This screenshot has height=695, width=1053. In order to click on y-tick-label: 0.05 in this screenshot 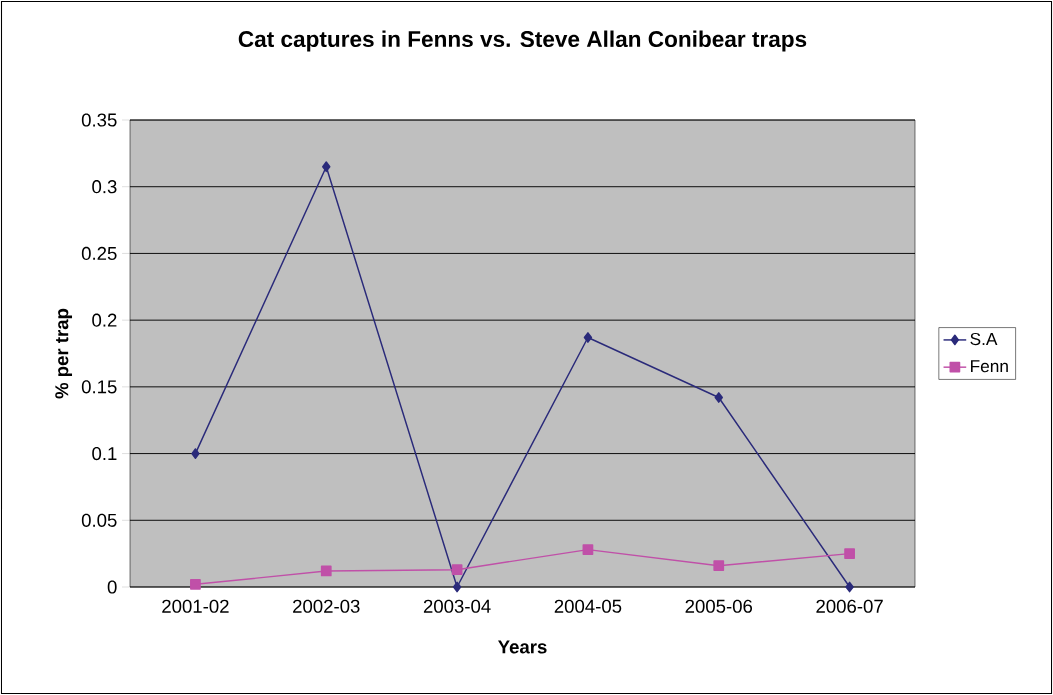, I will do `click(99, 520)`.